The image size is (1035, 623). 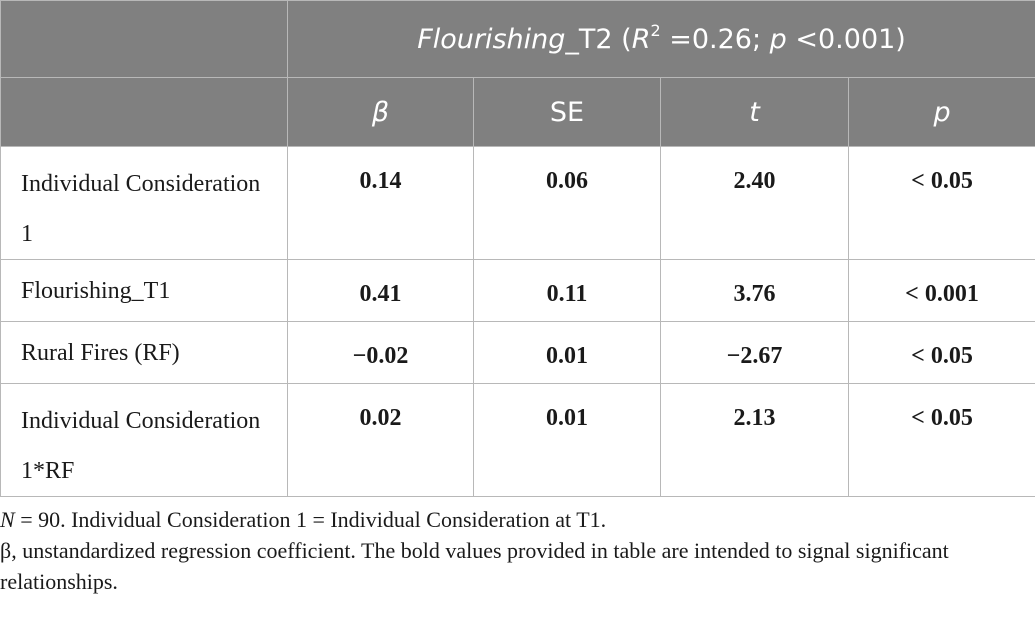 I want to click on se-value: 0.11, so click(x=567, y=290).